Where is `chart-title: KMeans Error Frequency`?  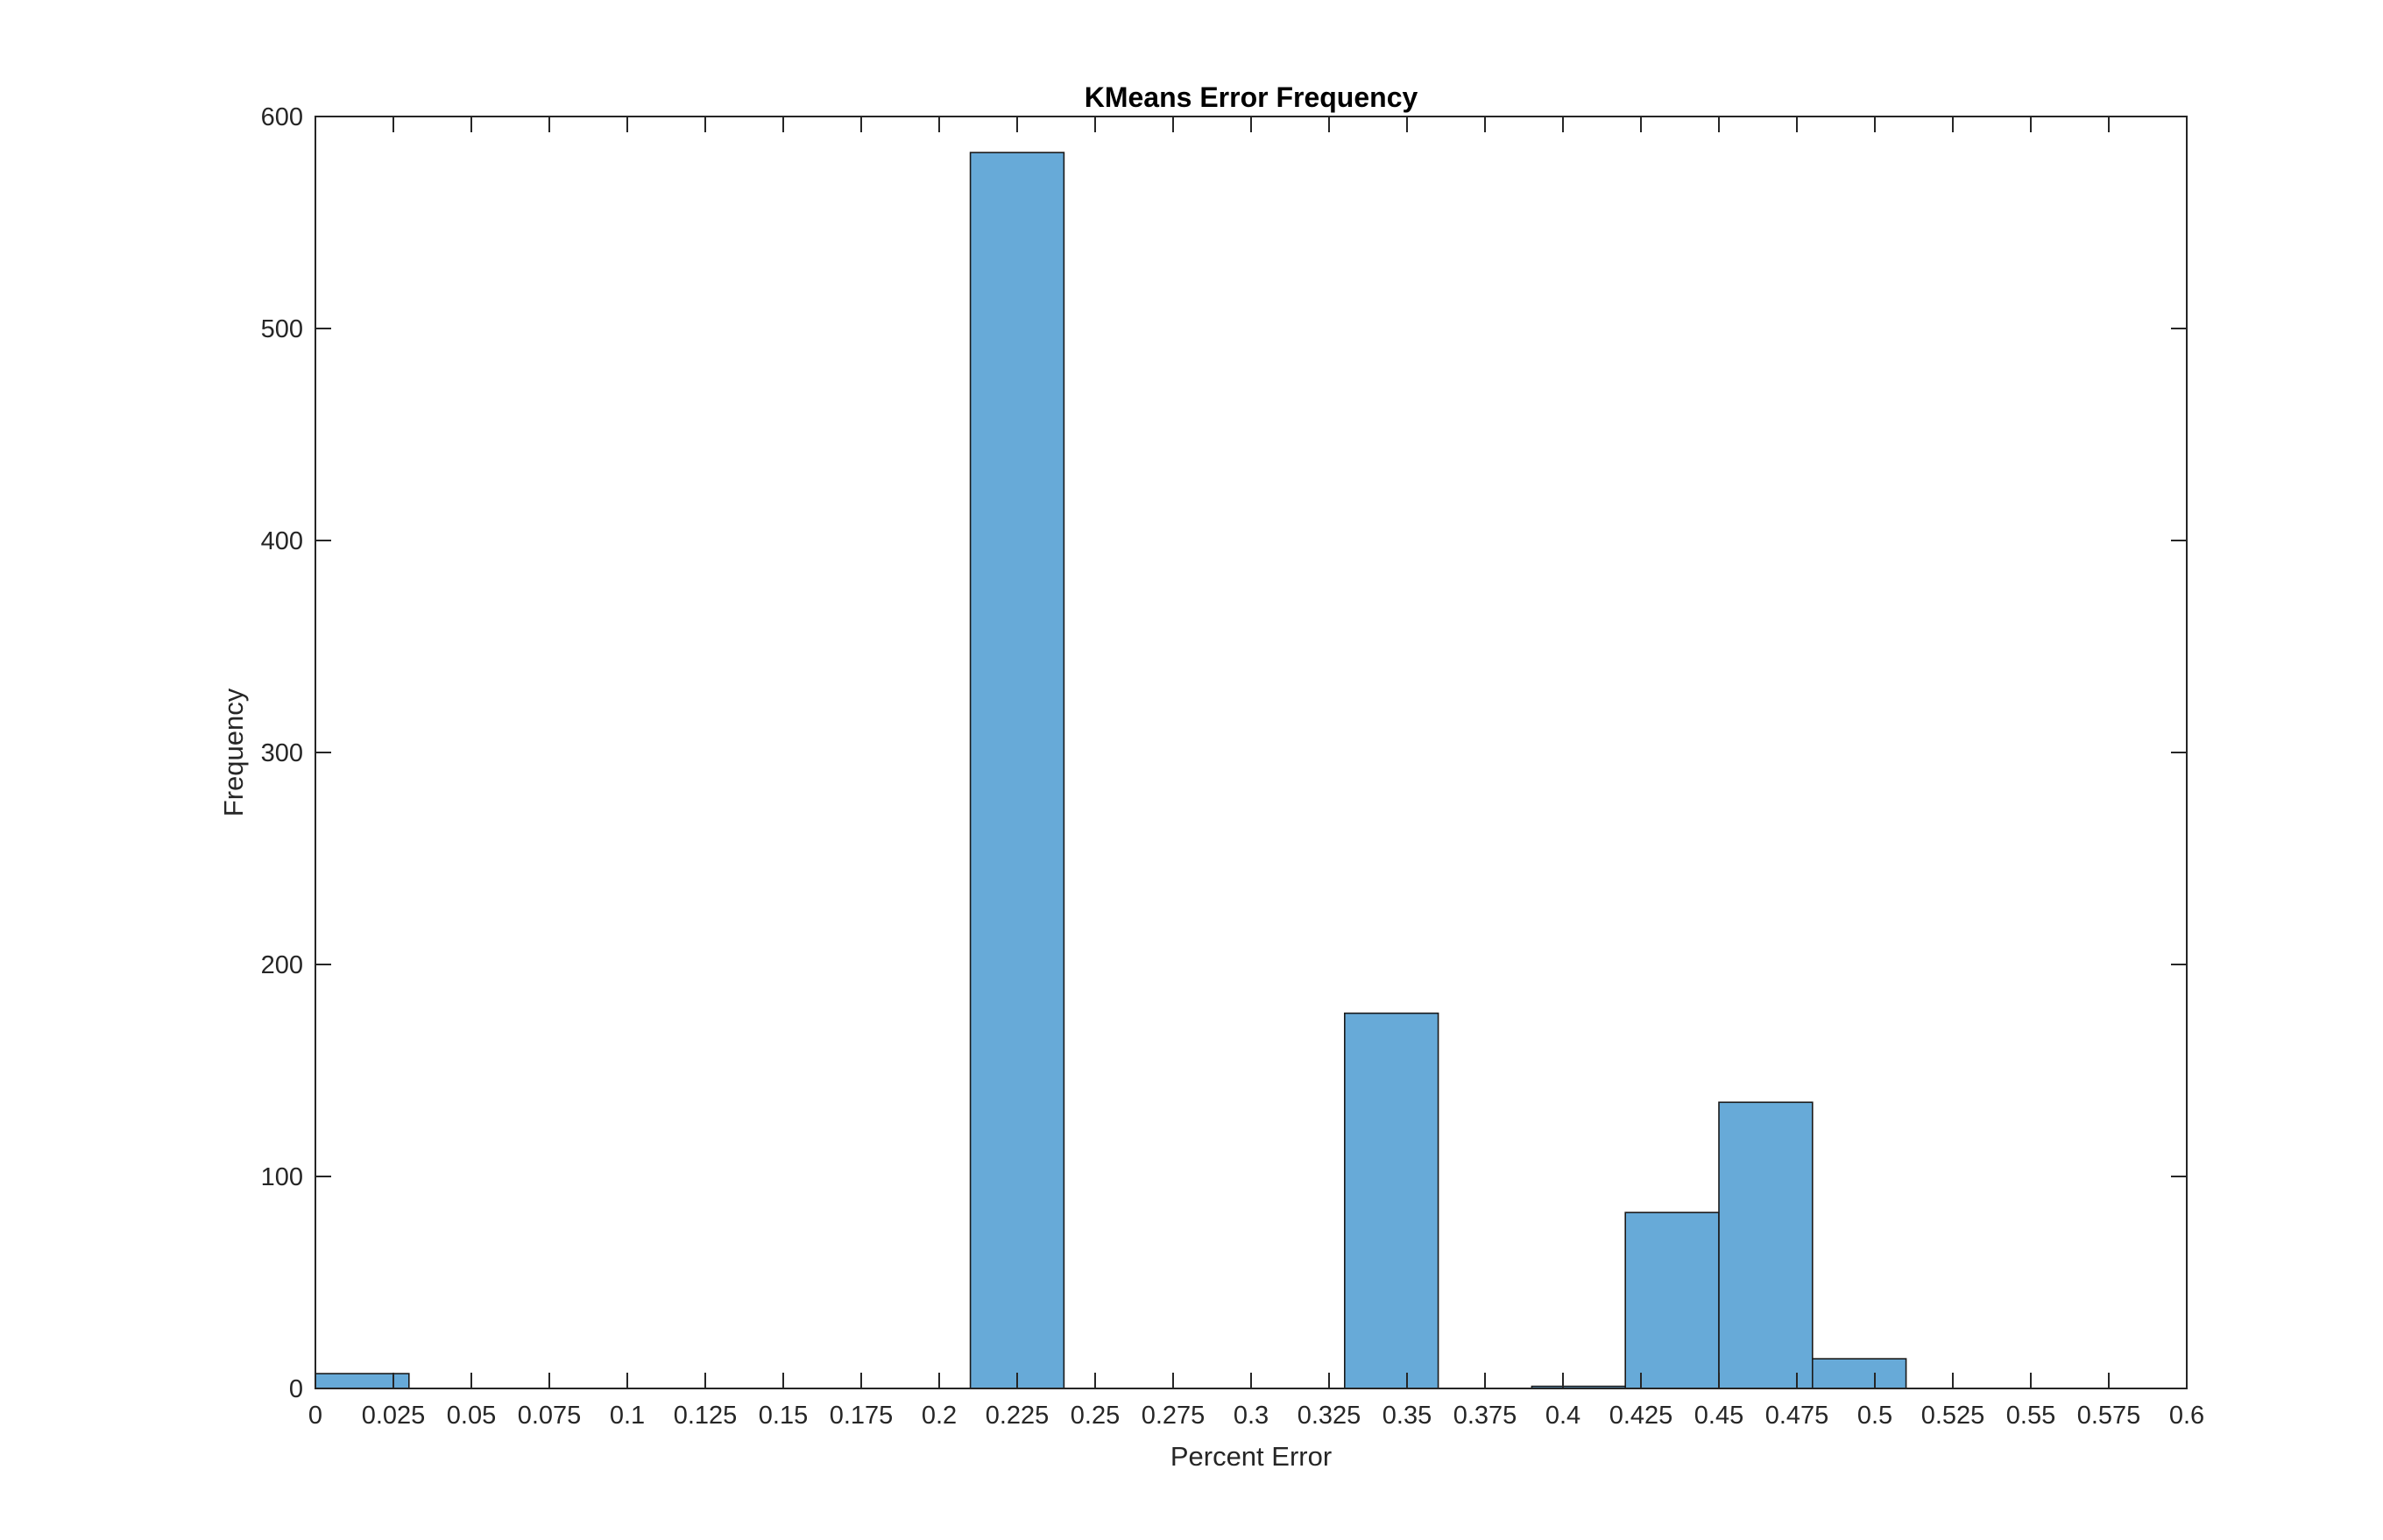
chart-title: KMeans Error Frequency is located at coordinates (1251, 97).